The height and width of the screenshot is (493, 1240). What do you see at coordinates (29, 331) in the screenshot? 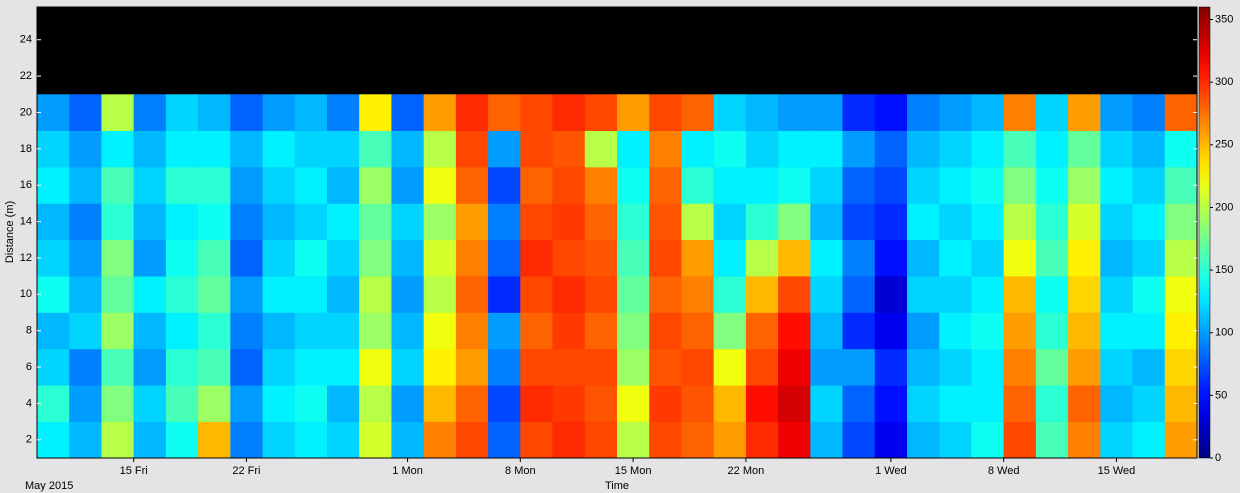
I see `y-tick-label: 8` at bounding box center [29, 331].